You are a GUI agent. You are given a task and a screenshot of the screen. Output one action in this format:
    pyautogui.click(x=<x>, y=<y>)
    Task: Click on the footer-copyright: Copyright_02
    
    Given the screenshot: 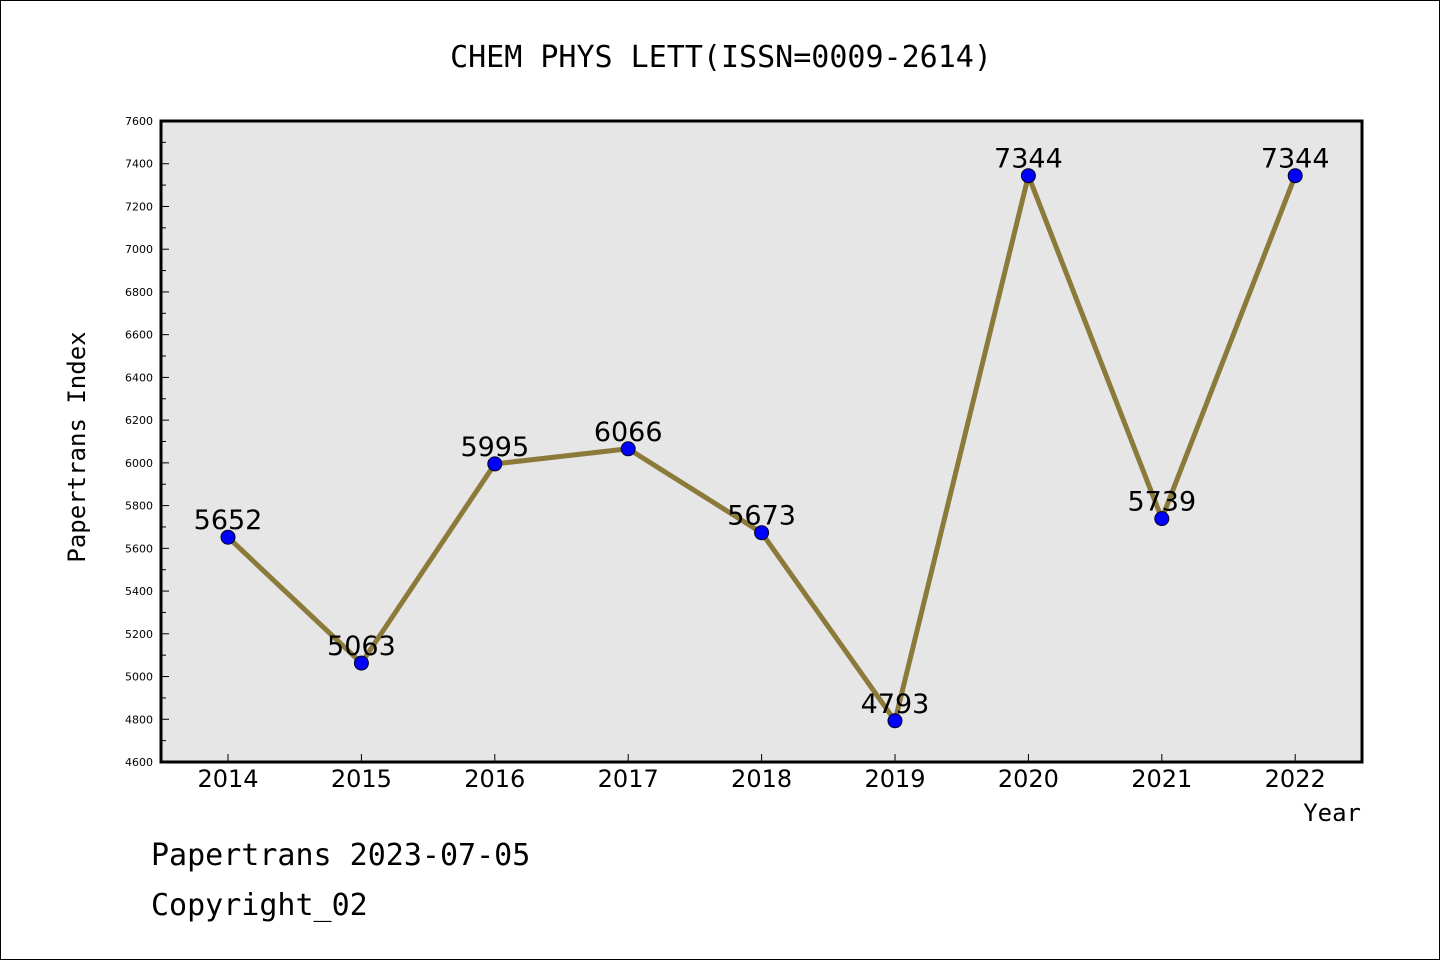 What is the action you would take?
    pyautogui.click(x=259, y=905)
    